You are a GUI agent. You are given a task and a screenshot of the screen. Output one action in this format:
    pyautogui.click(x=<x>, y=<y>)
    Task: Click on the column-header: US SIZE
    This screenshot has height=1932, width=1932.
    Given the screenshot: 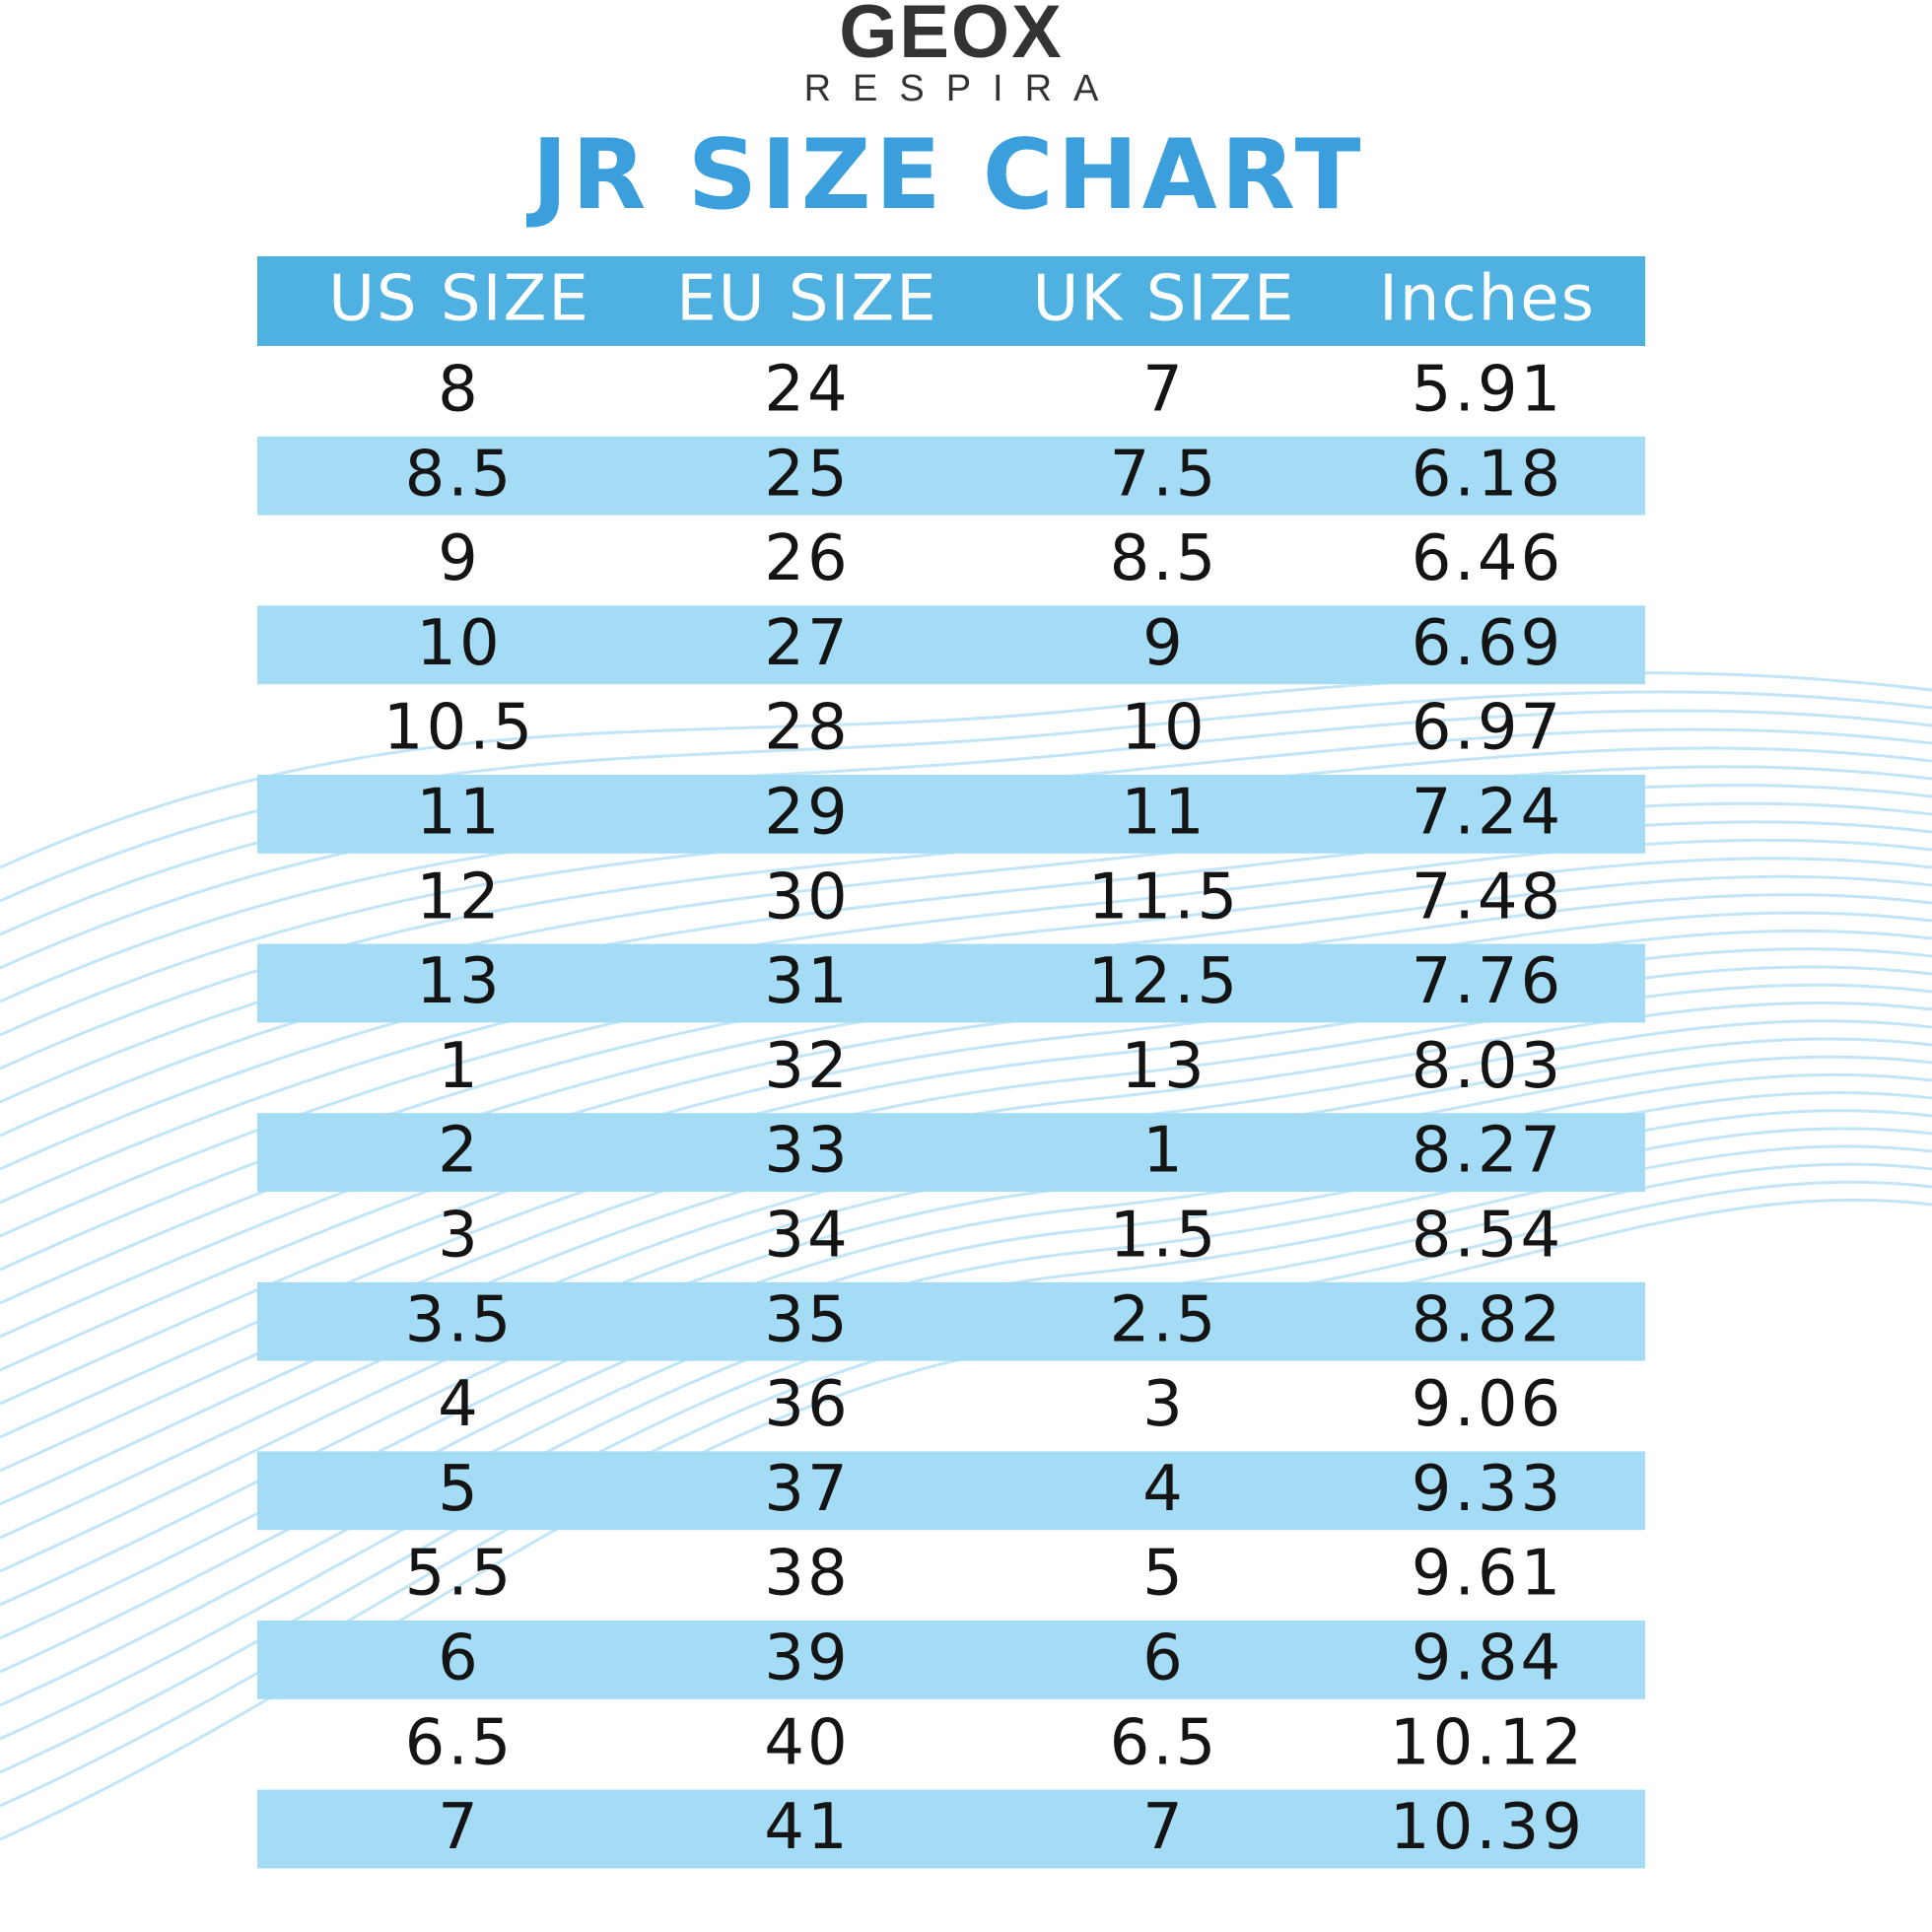 What is the action you would take?
    pyautogui.click(x=459, y=299)
    